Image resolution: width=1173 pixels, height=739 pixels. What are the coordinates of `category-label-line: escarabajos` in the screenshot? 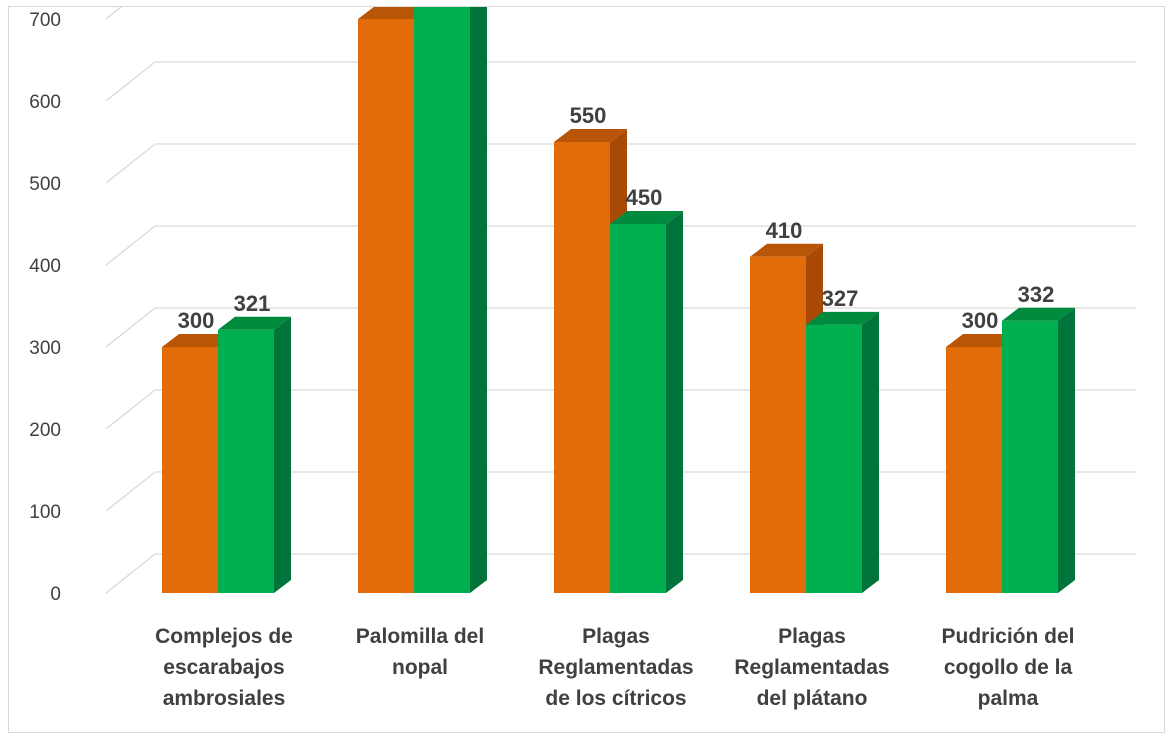 It's located at (224, 667).